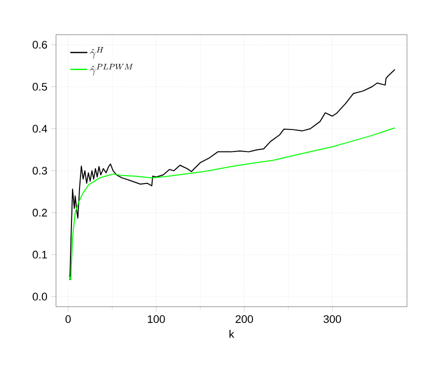  I want to click on y-tick-label: 0.1, so click(39, 254).